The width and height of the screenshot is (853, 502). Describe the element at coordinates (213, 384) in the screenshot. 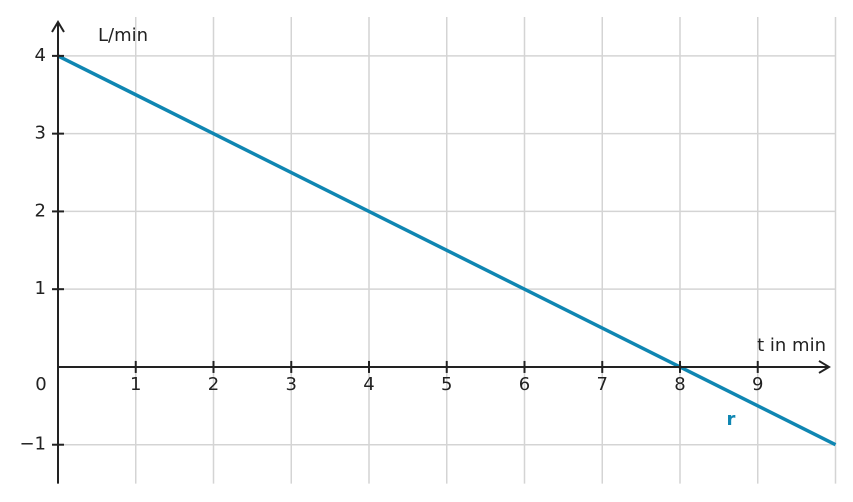

I see `x-tick-label: 2` at that location.